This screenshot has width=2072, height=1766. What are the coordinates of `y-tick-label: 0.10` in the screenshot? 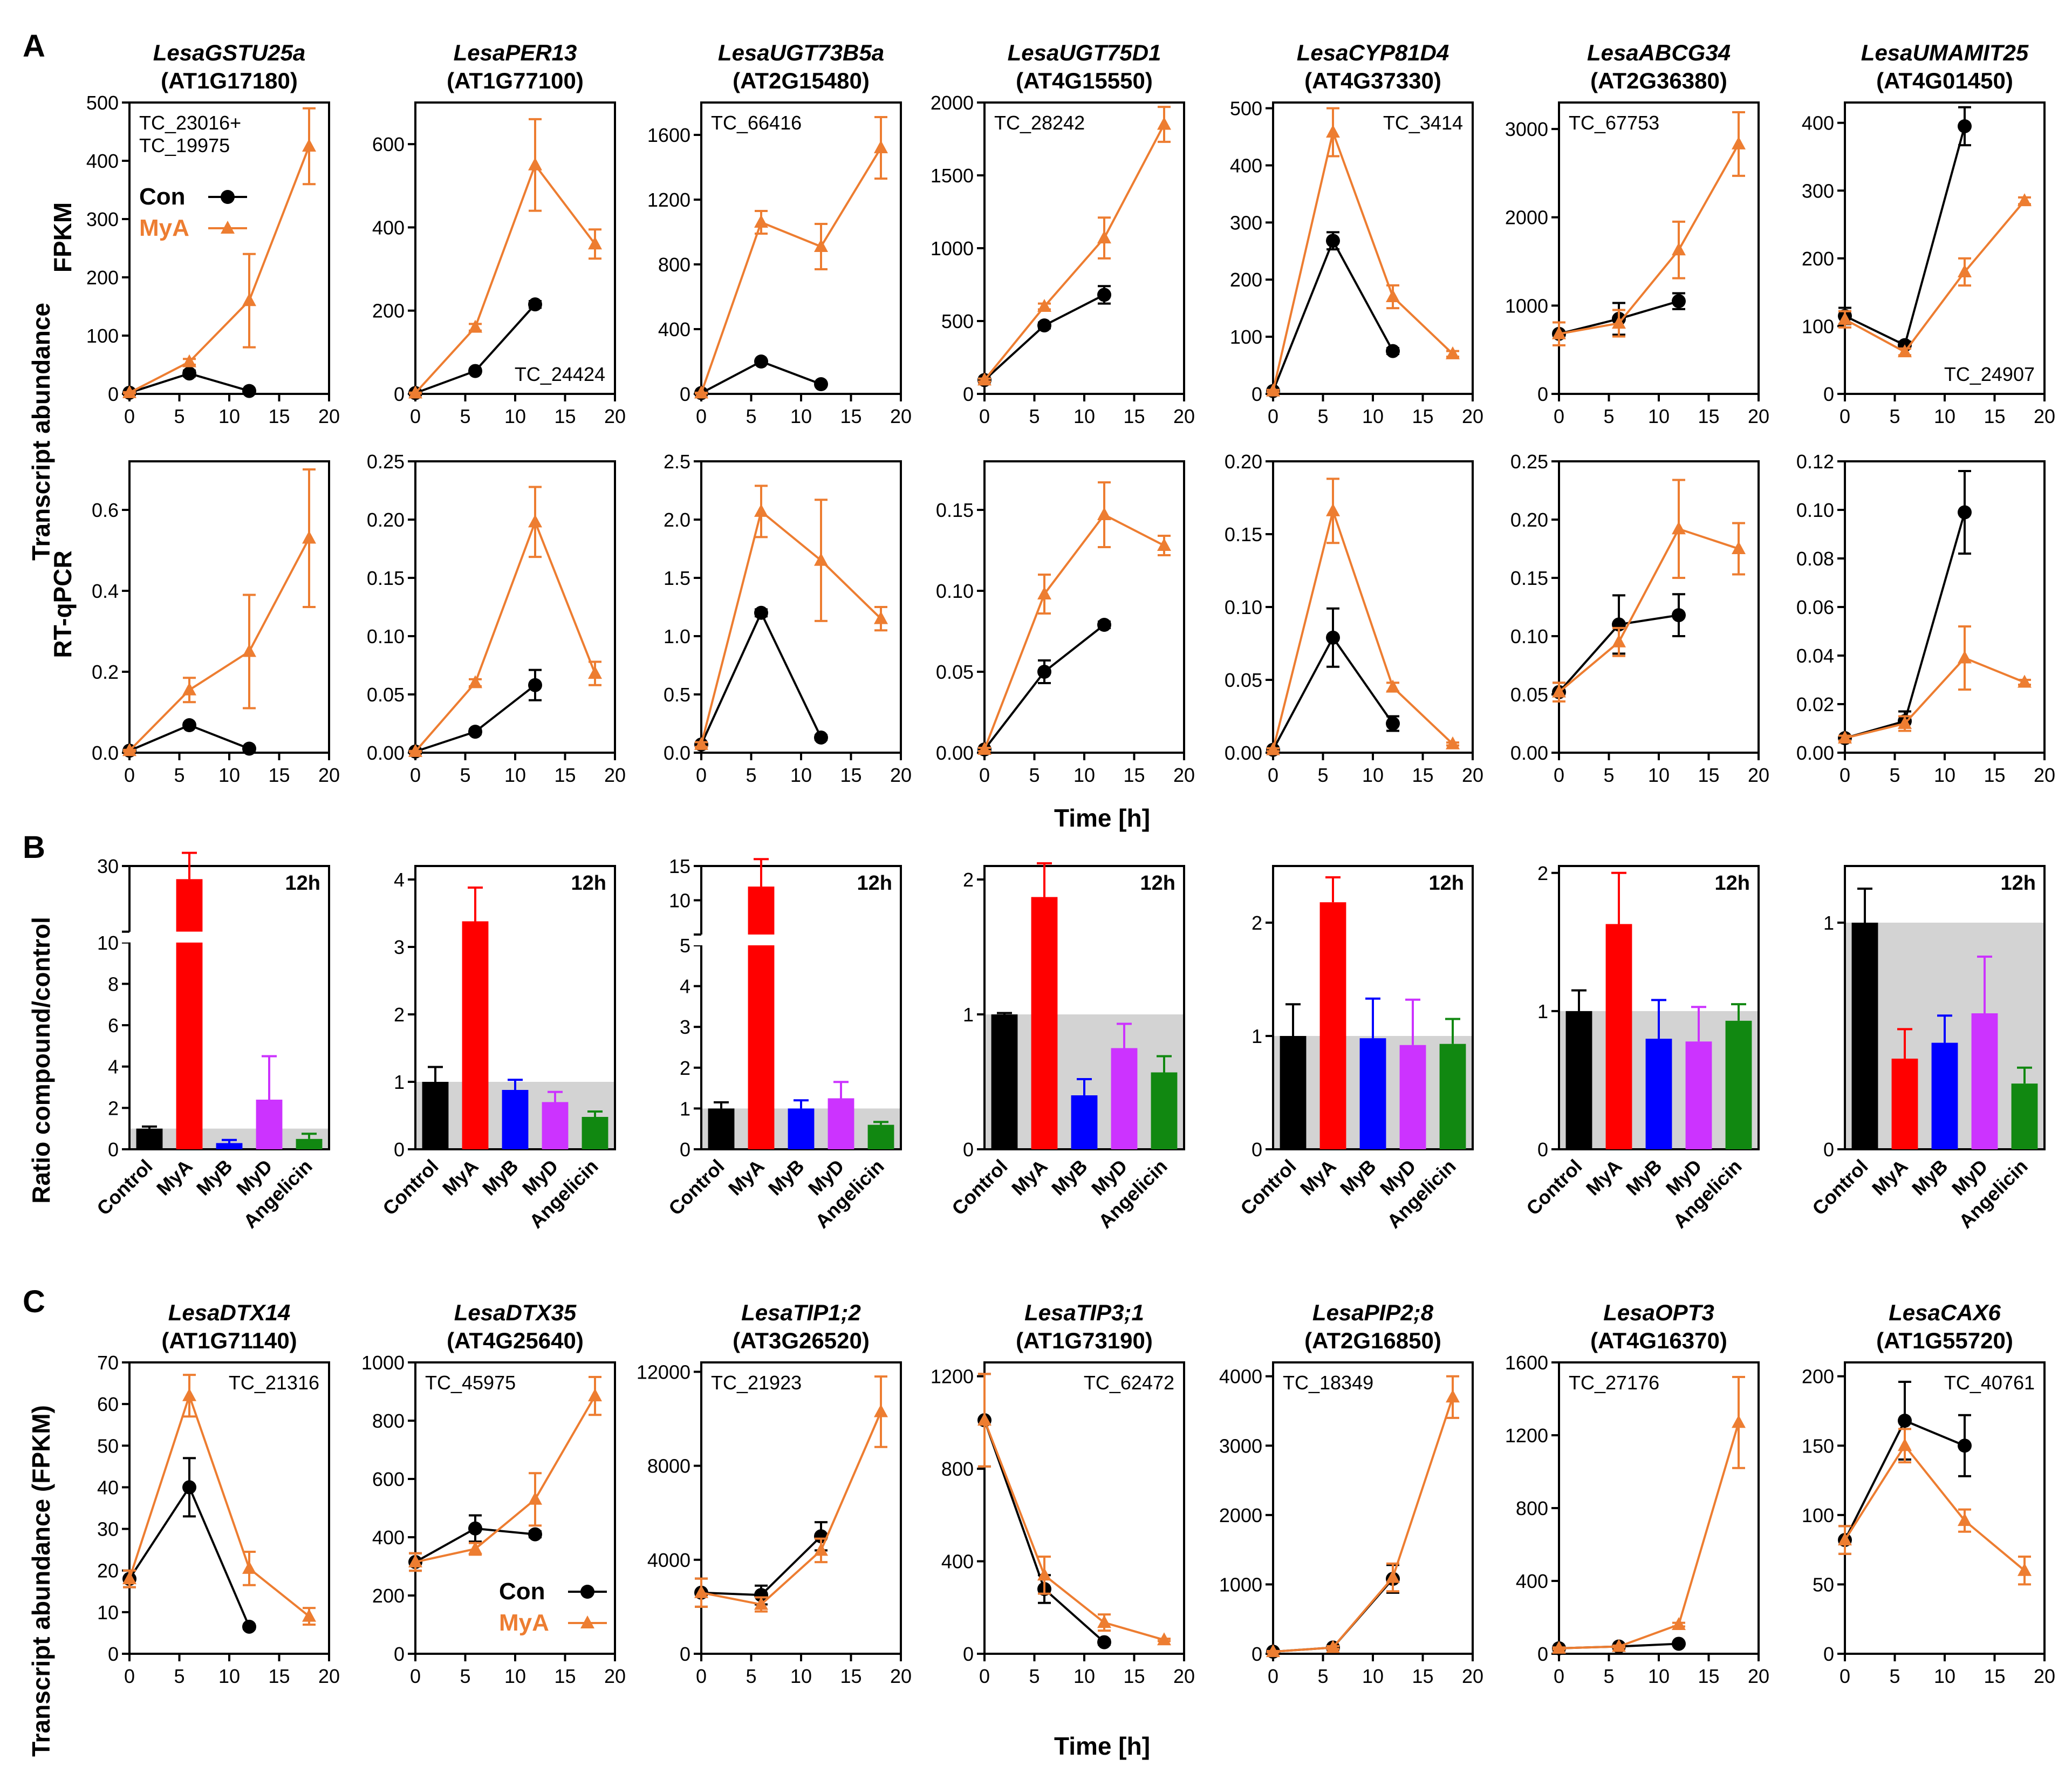 It's located at (386, 636).